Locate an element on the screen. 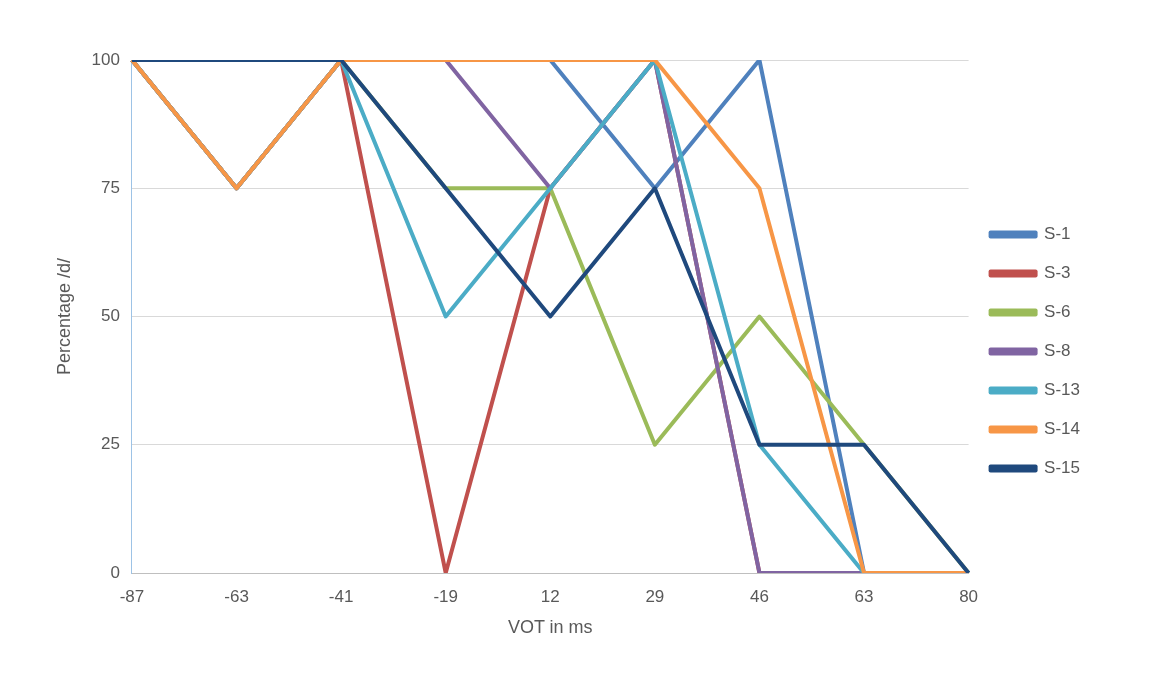 This screenshot has width=1150, height=673. x-axis-title: VOT in ms is located at coordinates (550, 627).